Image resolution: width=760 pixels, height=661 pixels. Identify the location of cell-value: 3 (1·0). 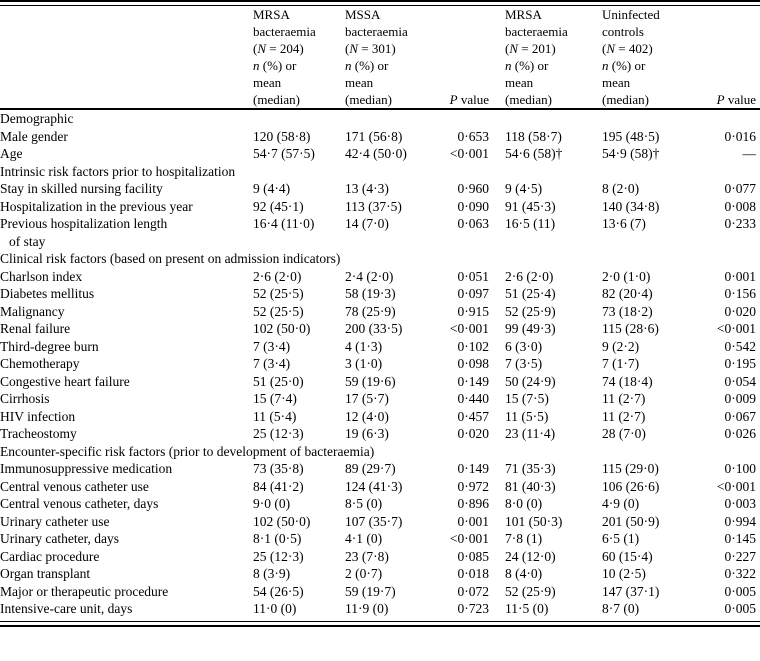
(364, 363).